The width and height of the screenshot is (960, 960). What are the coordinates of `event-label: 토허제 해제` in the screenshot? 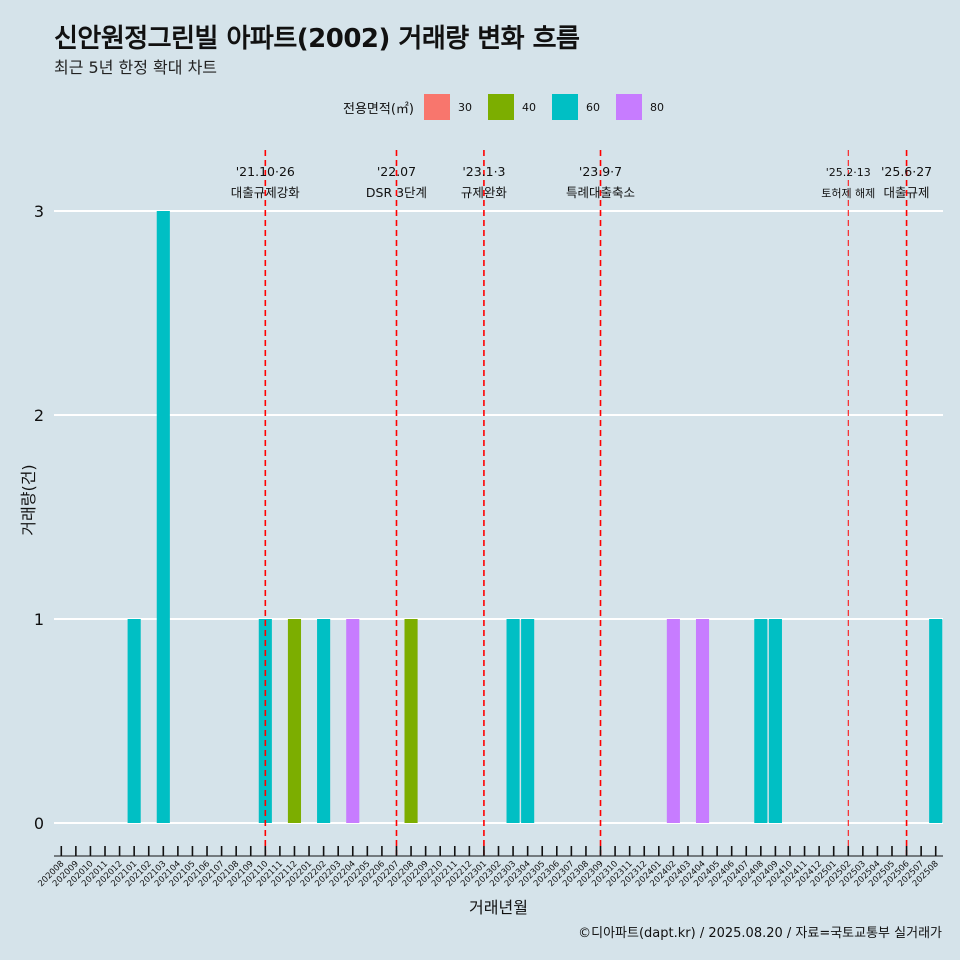 It's located at (848, 193).